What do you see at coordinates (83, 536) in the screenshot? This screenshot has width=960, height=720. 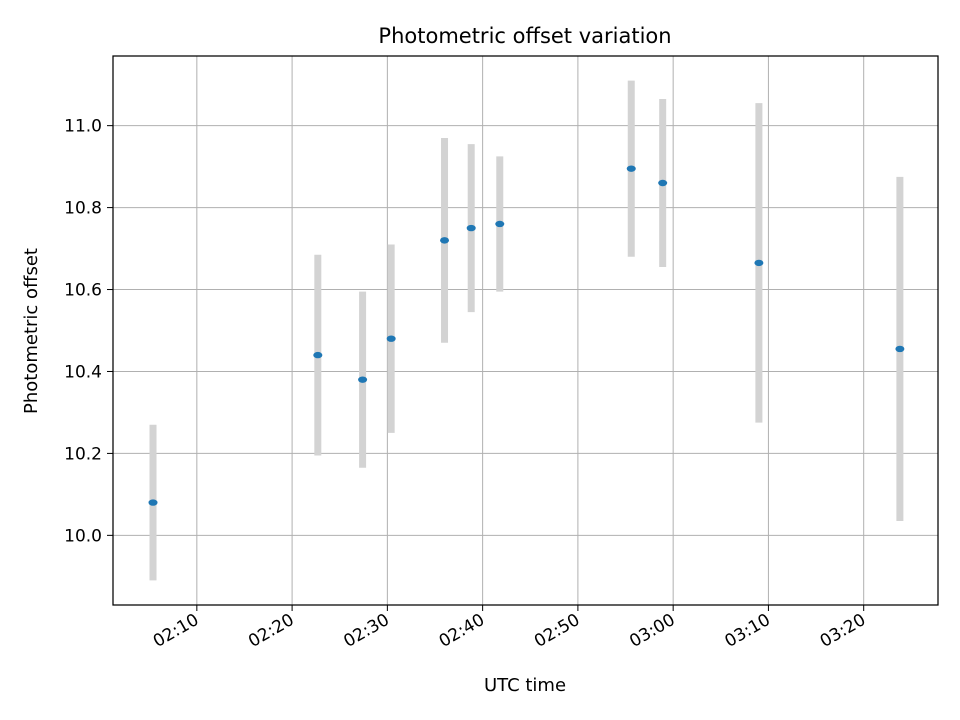 I see `y-tick-label: 10.0` at bounding box center [83, 536].